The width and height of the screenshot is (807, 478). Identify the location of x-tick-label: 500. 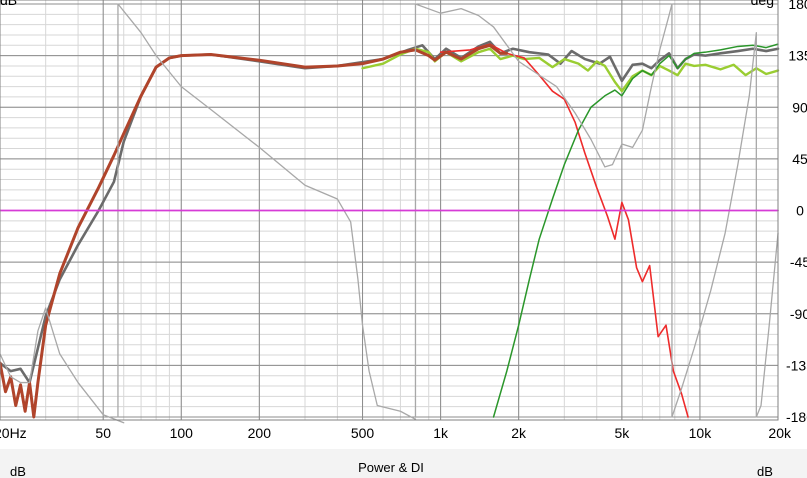
(363, 433).